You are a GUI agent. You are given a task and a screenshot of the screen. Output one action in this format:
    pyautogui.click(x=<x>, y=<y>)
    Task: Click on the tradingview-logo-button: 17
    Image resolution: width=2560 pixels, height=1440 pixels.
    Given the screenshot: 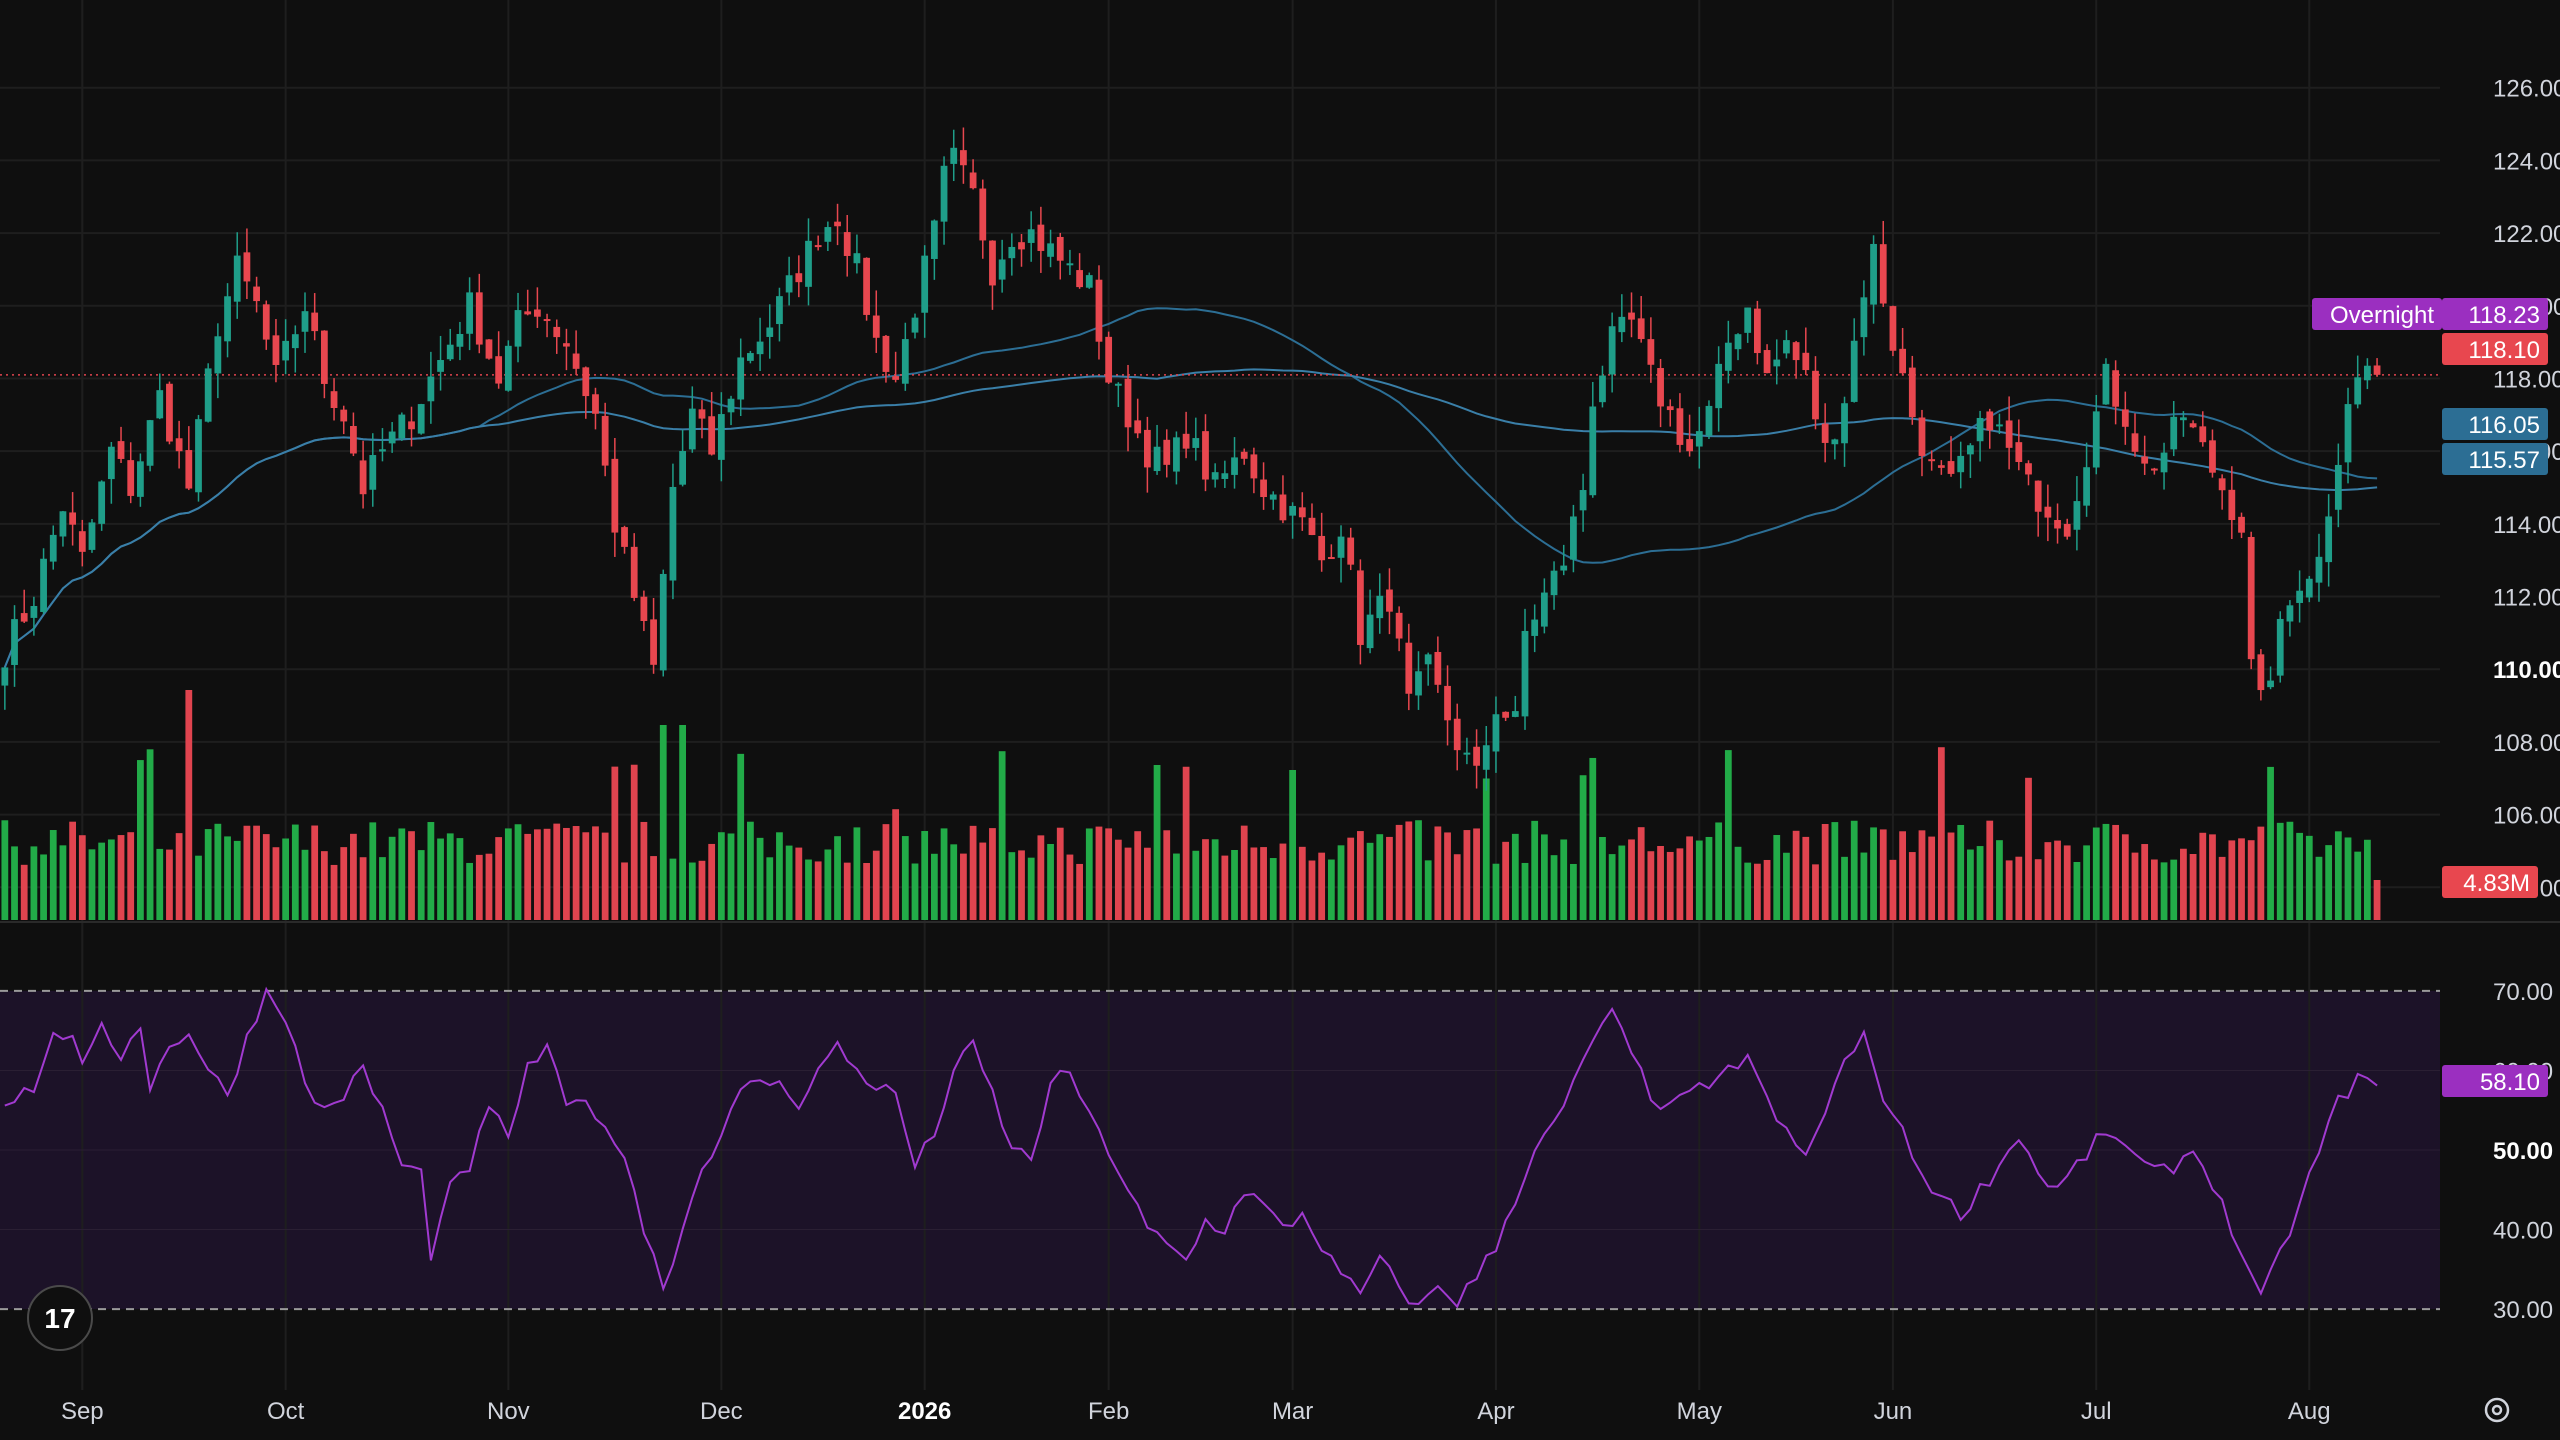 What is the action you would take?
    pyautogui.click(x=60, y=1318)
    